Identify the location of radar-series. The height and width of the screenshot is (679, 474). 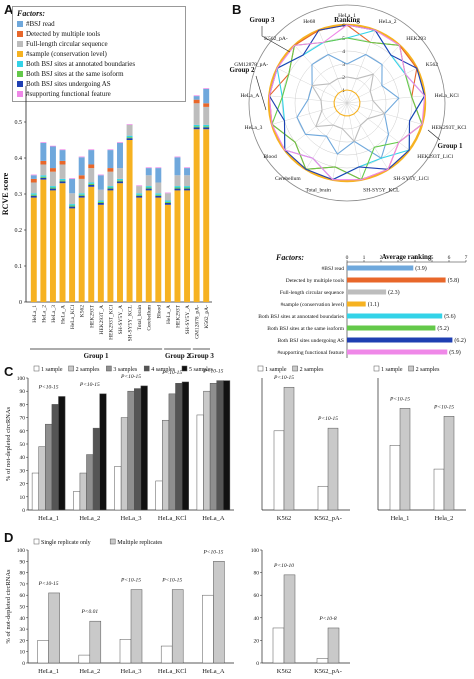
(347, 102).